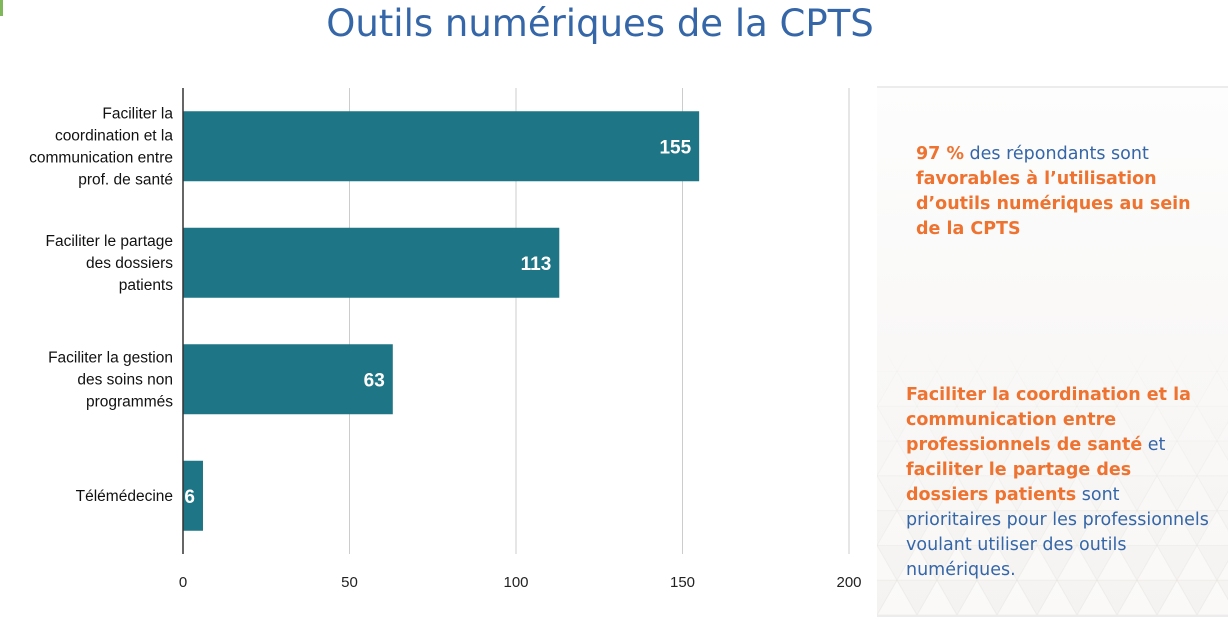  What do you see at coordinates (1, 8) in the screenshot?
I see `corner-accent` at bounding box center [1, 8].